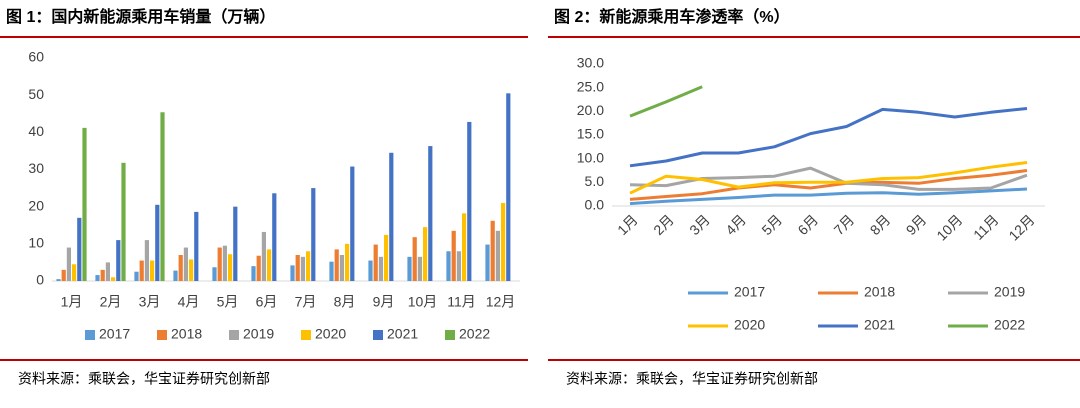 The height and width of the screenshot is (408, 1080). Describe the element at coordinates (595, 181) in the screenshot. I see `y-tick-label: 5.0` at that location.